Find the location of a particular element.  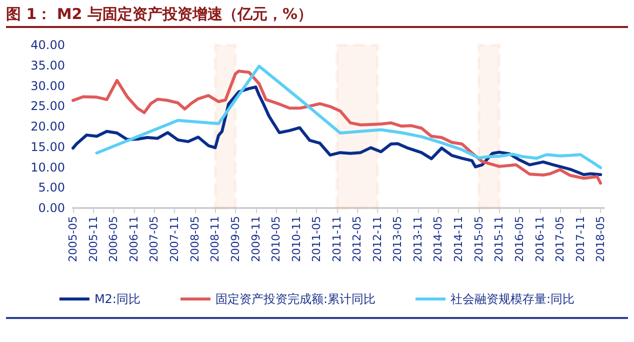

x-tick-label: 2007-05 is located at coordinates (154, 239).